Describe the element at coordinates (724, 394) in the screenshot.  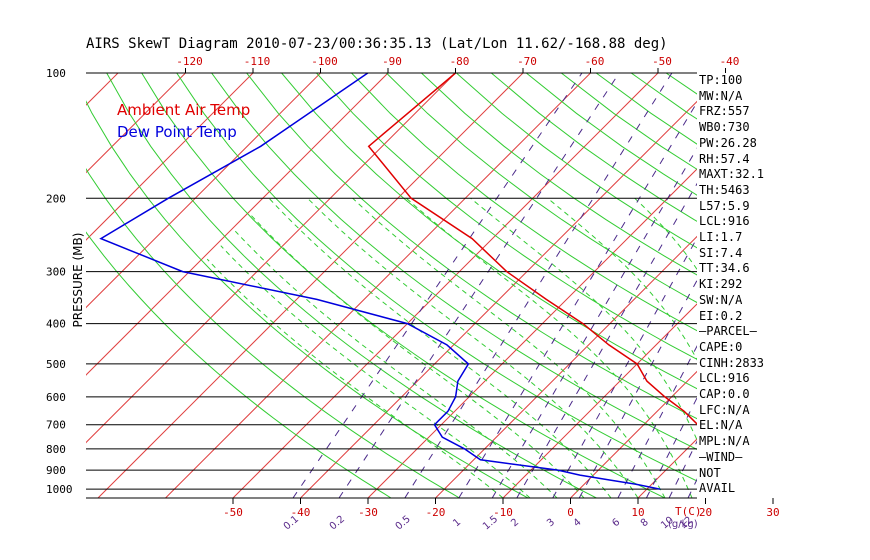
I see `stat-item: CAP:0.0` at that location.